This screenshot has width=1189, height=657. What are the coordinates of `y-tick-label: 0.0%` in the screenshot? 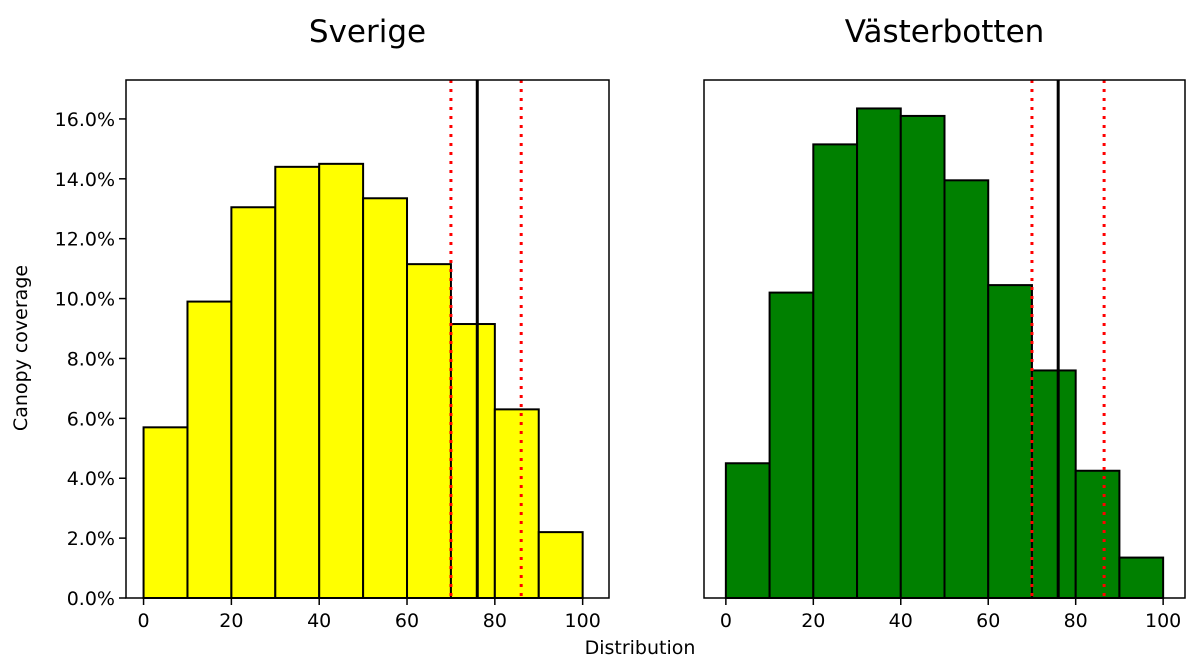 It's located at (91, 599).